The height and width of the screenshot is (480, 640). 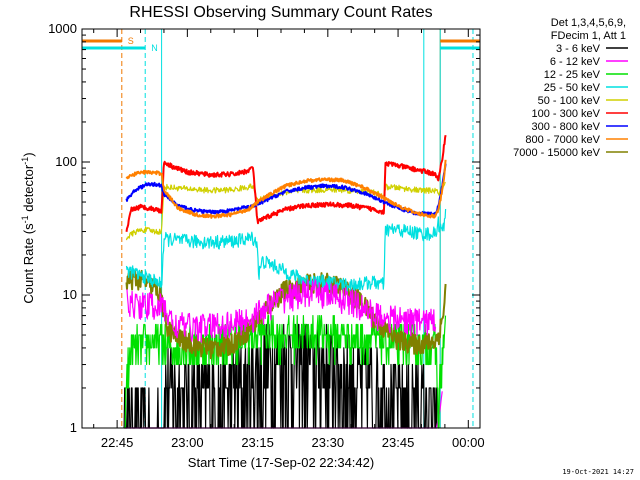 I want to click on y-axis-label-exponent-2: -1, so click(x=25, y=161).